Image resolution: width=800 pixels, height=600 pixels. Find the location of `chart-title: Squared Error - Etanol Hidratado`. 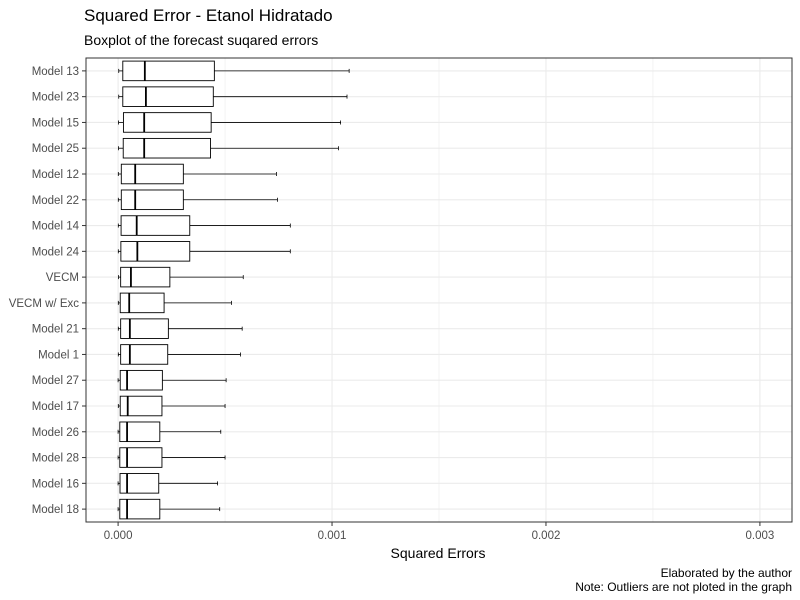

chart-title: Squared Error - Etanol Hidratado is located at coordinates (208, 15).